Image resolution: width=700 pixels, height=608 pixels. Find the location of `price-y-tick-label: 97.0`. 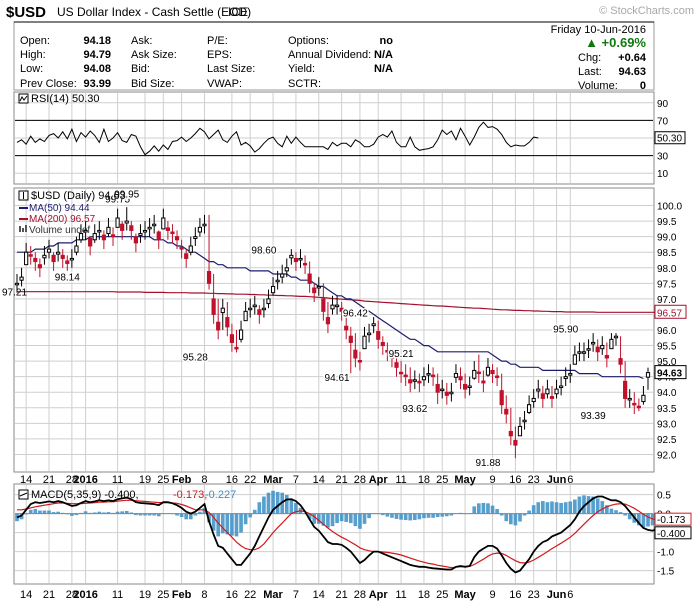

price-y-tick-label: 97.0 is located at coordinates (667, 300).